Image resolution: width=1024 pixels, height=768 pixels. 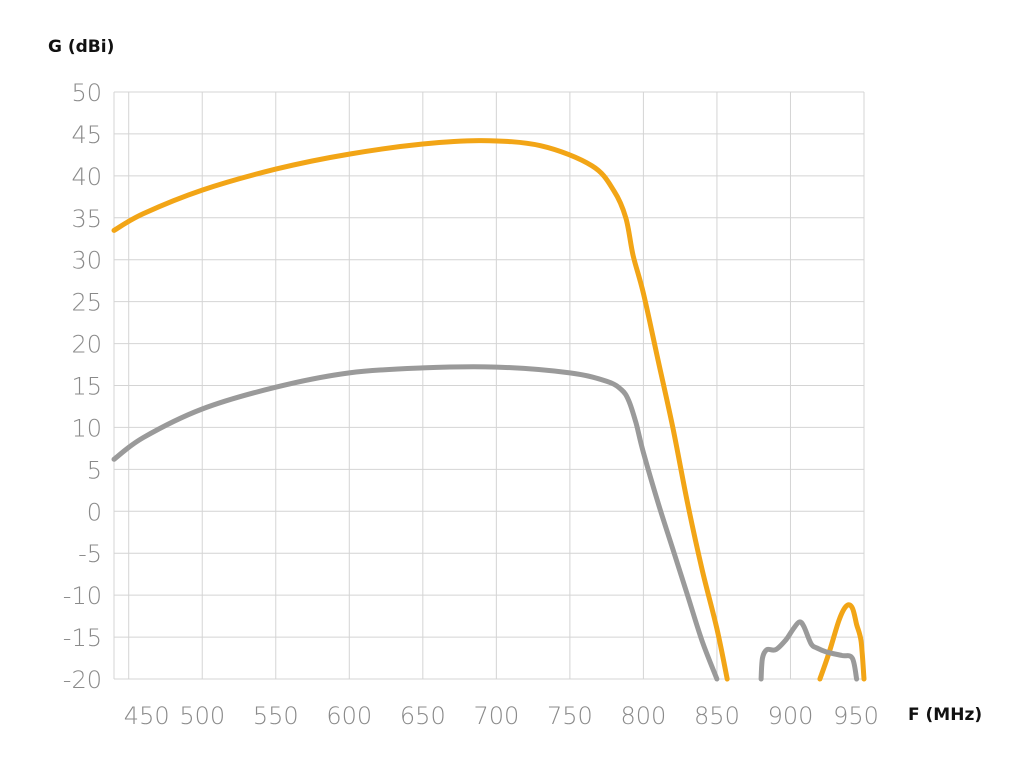 I want to click on x-tick-label: 750, so click(x=570, y=716).